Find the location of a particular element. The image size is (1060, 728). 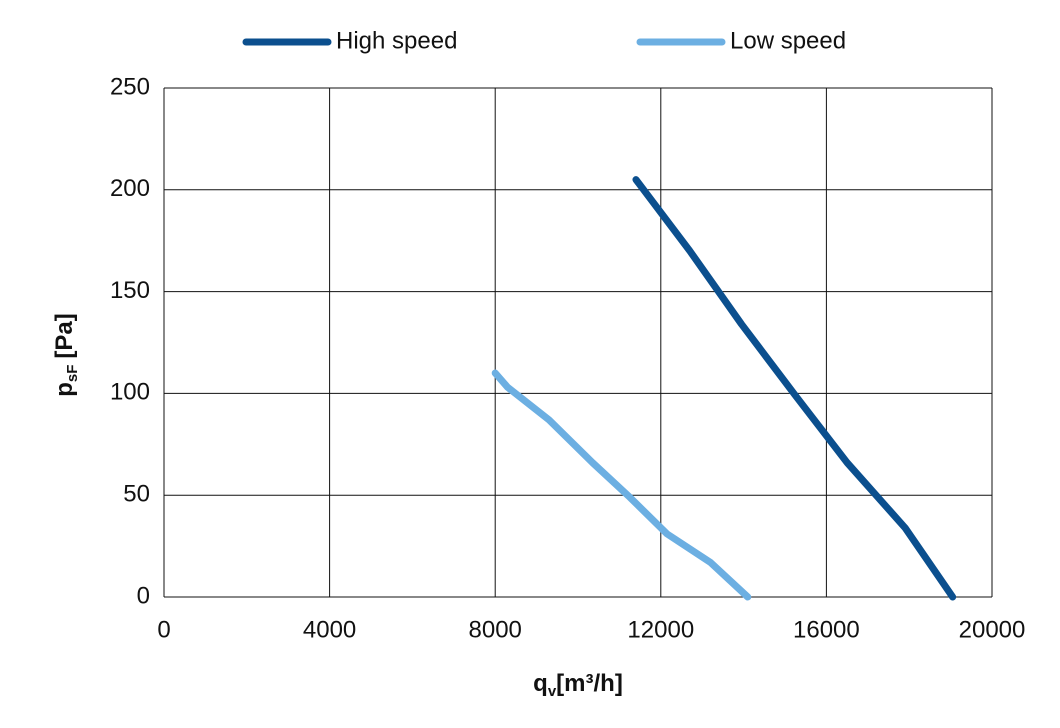

y-label-unit: [Pa] is located at coordinates (64, 335).